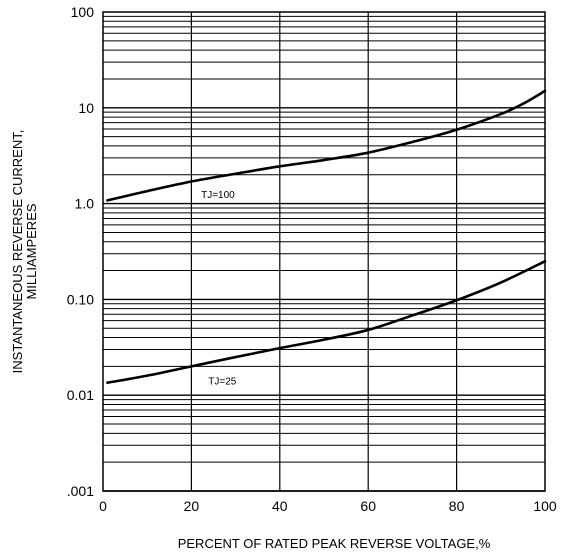 Image resolution: width=568 pixels, height=555 pixels. I want to click on y-axis-label-line-1: INSTANTANEOUS REVERSE CURRENT,, so click(17, 252).